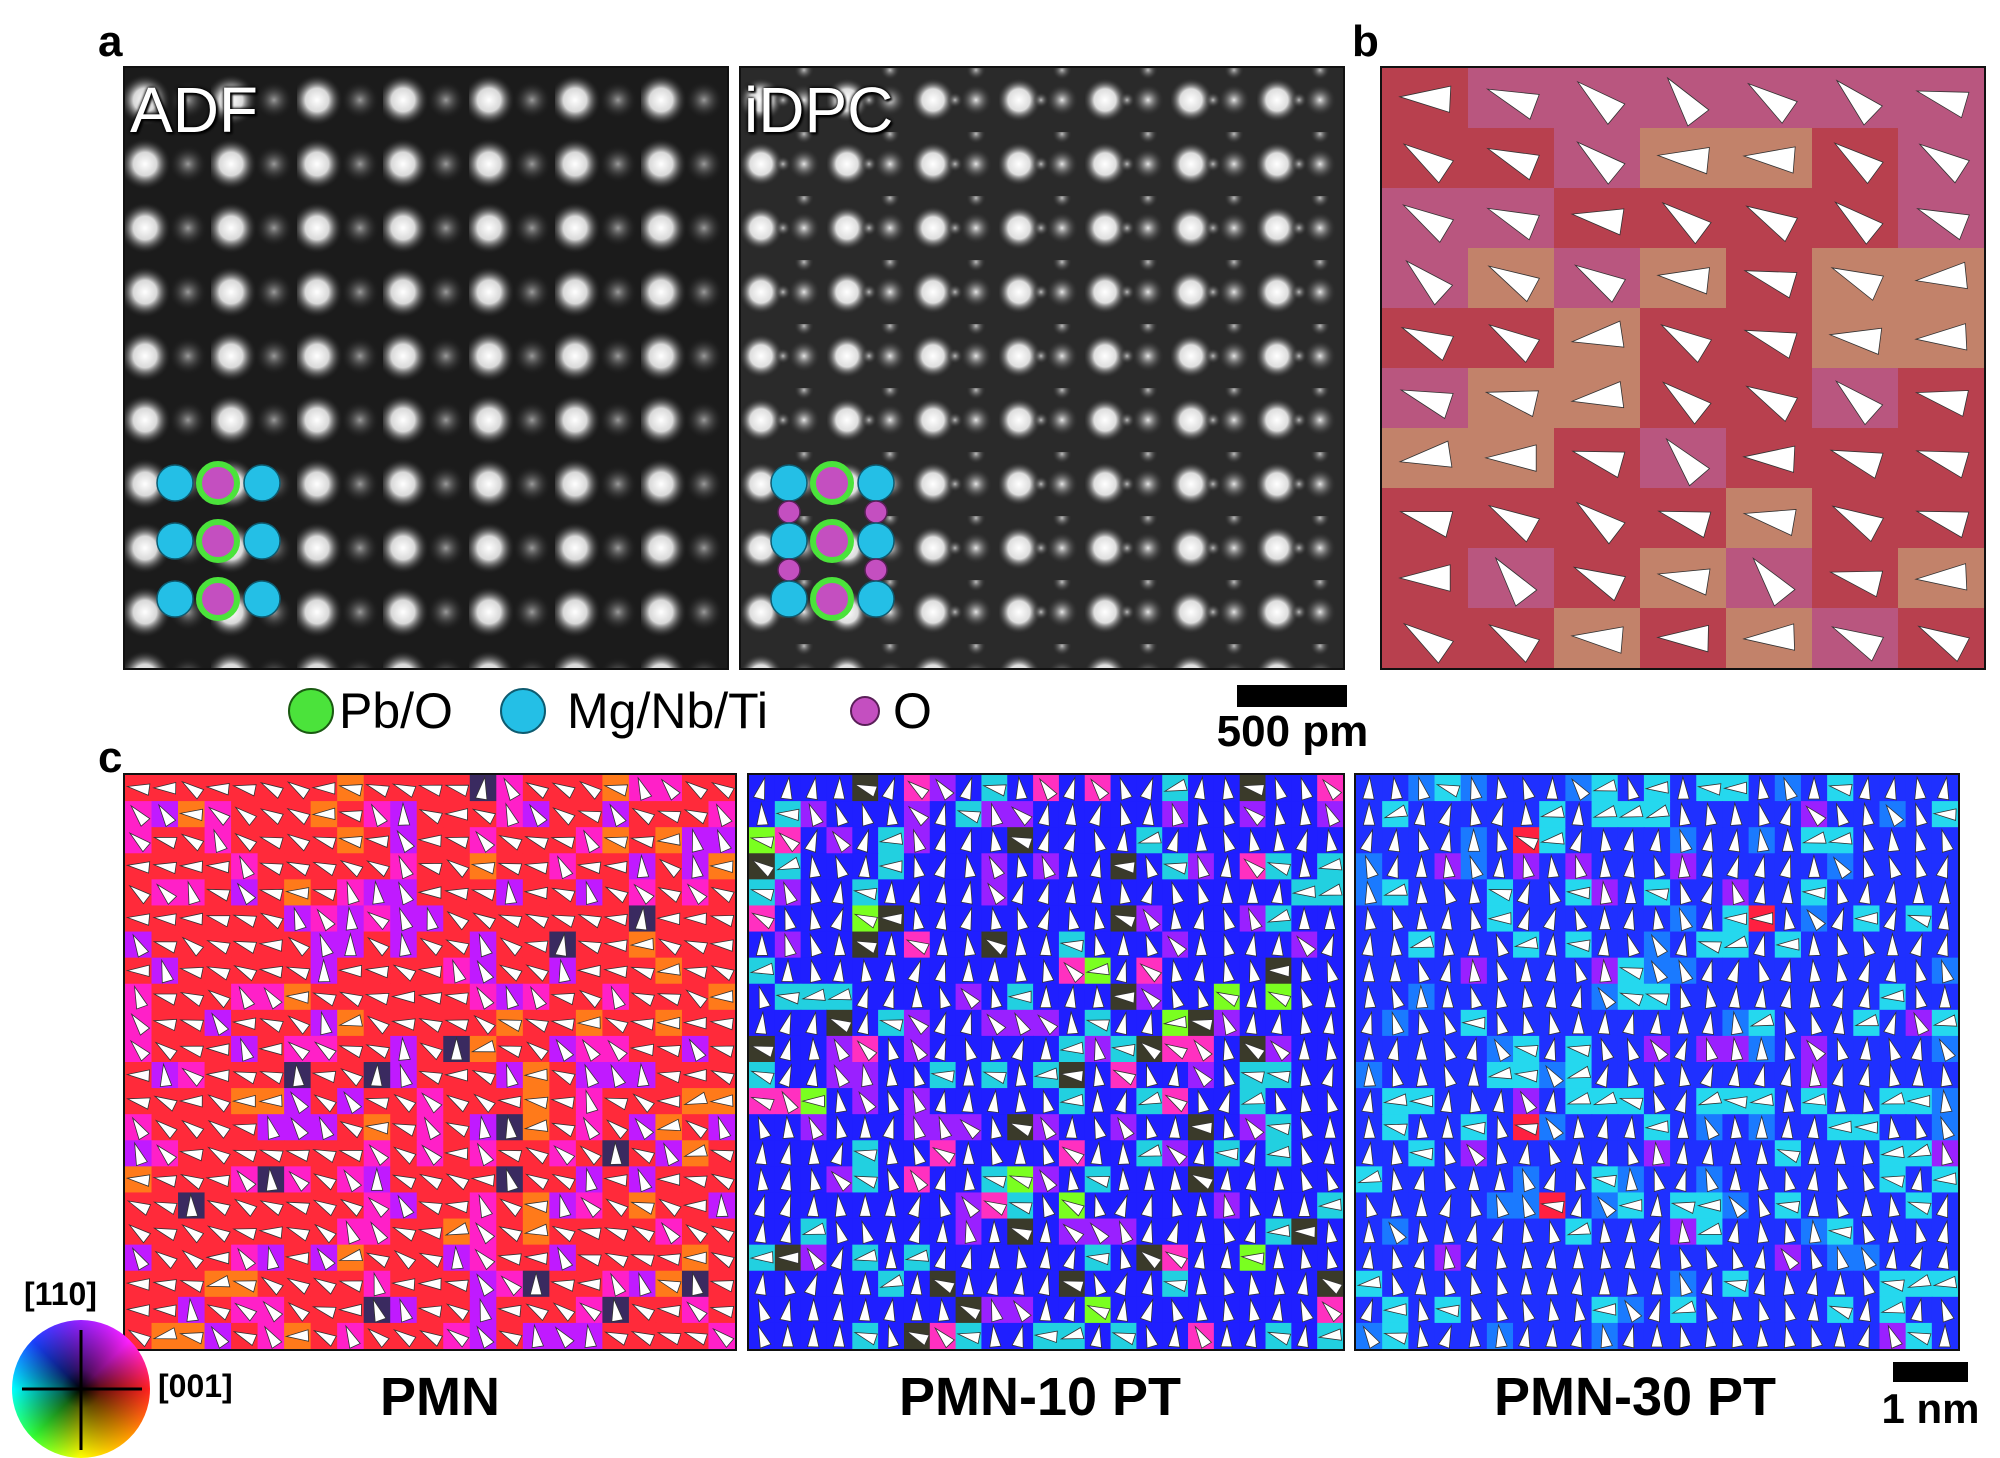 Image resolution: width=2000 pixels, height=1458 pixels. What do you see at coordinates (888, 711) in the screenshot?
I see `legend-o: O` at bounding box center [888, 711].